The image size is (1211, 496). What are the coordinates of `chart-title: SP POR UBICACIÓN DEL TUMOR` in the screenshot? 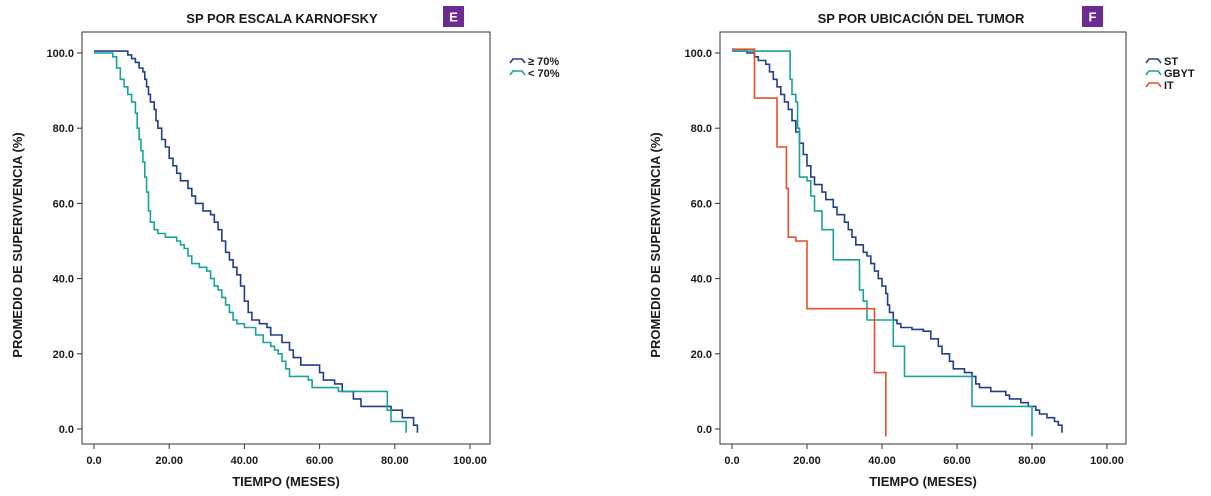 It's located at (921, 18).